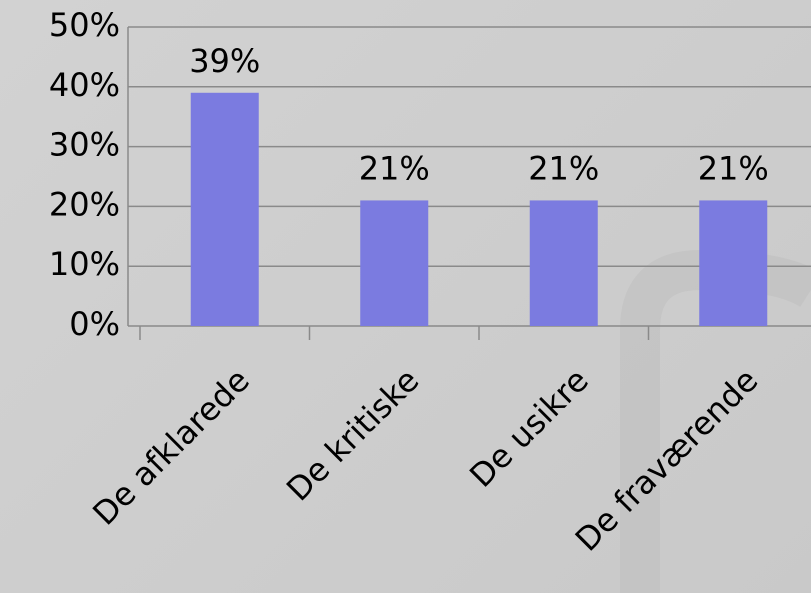  I want to click on y-tick-label: 40%, so click(84, 85).